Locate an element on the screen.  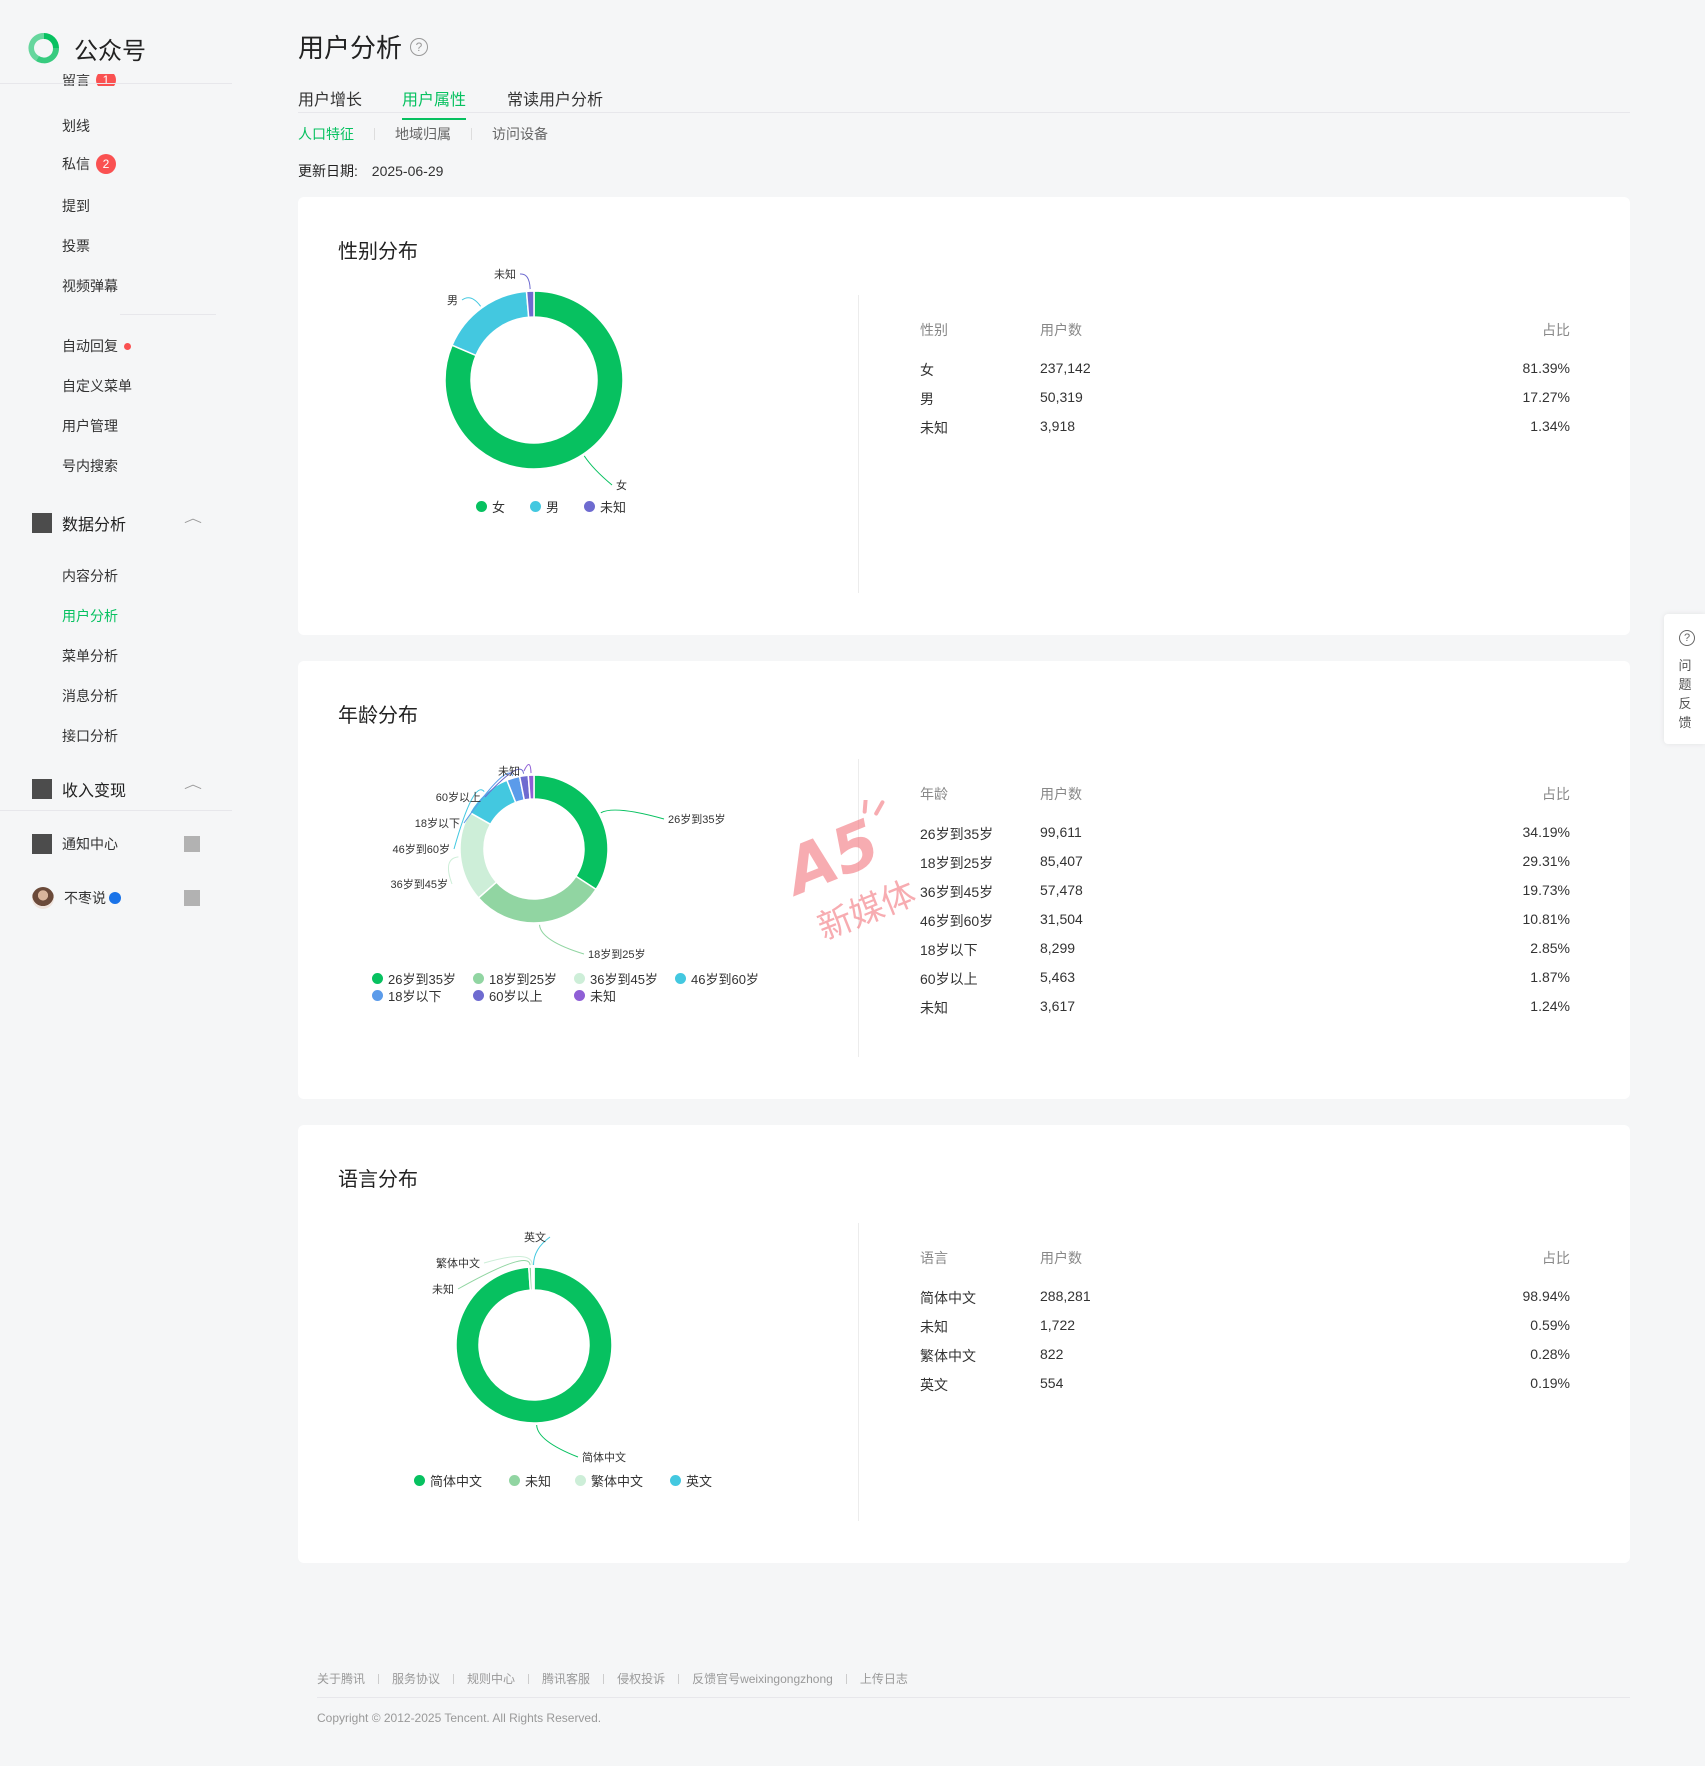
table-row: 男 50,319 17.27% is located at coordinates (1245, 398).